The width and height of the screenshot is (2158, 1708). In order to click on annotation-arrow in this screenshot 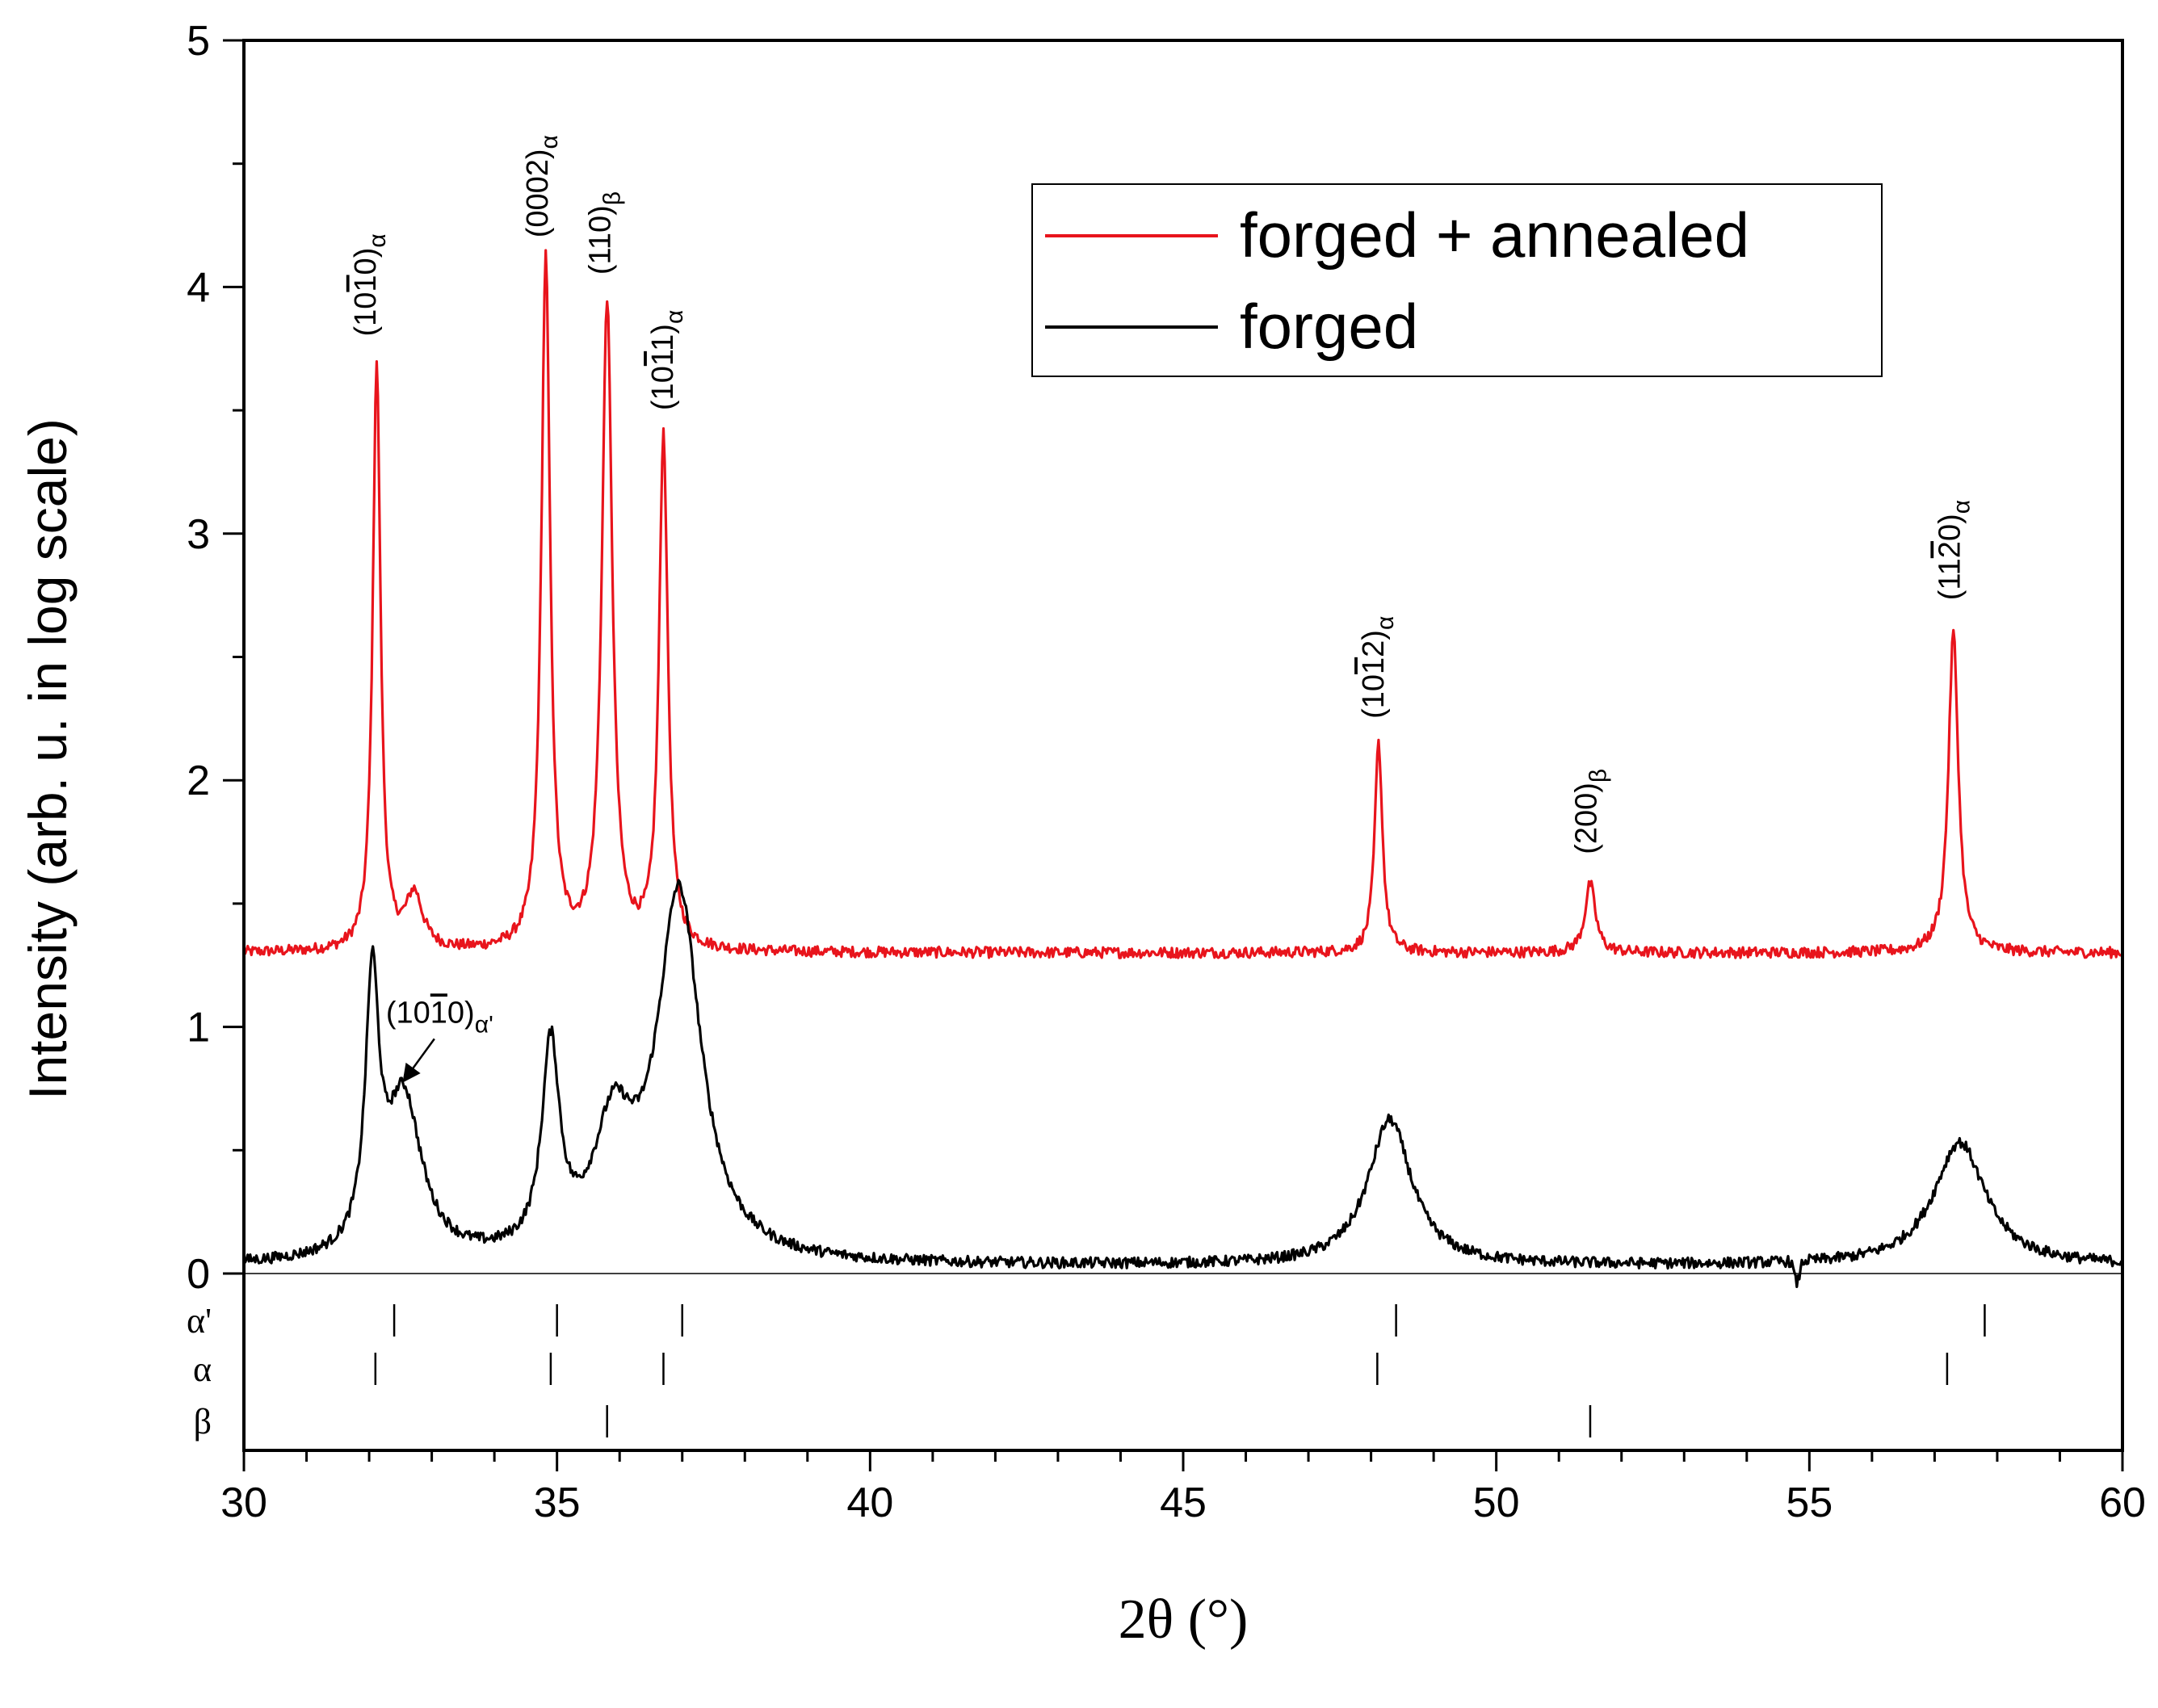, I will do `click(418, 1060)`.